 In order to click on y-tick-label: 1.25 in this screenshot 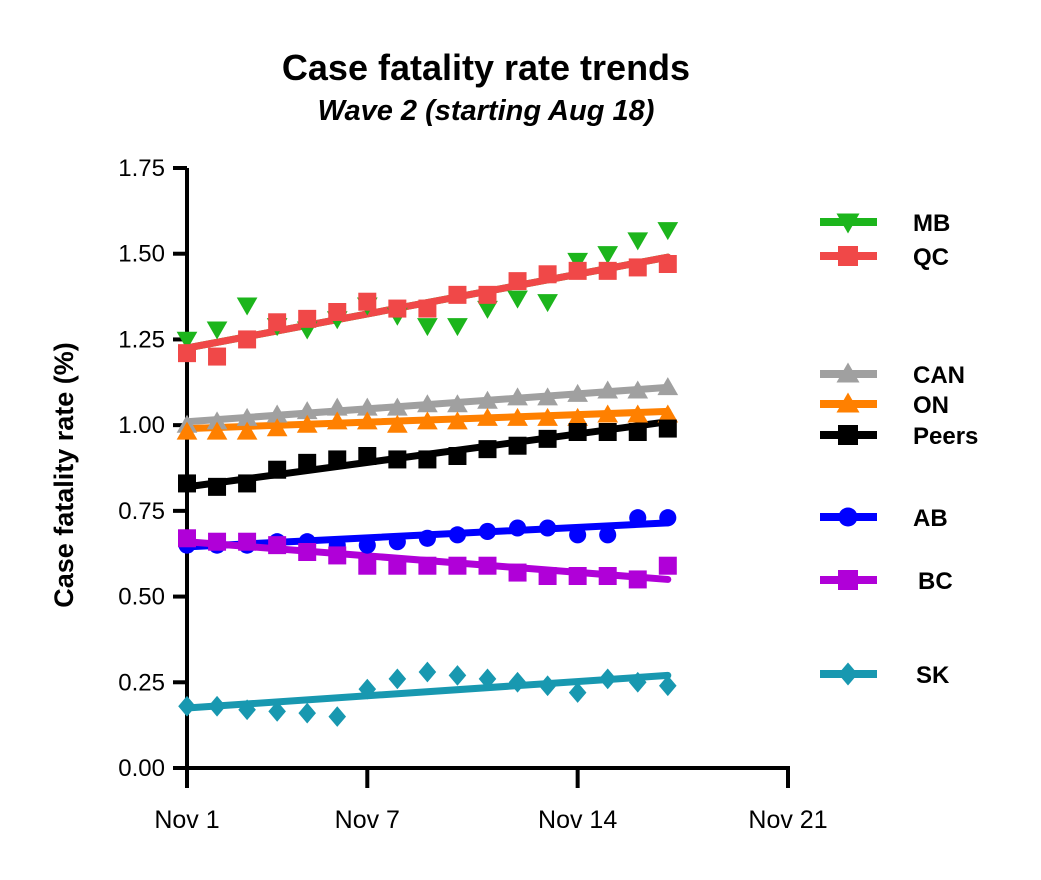, I will do `click(141, 339)`.